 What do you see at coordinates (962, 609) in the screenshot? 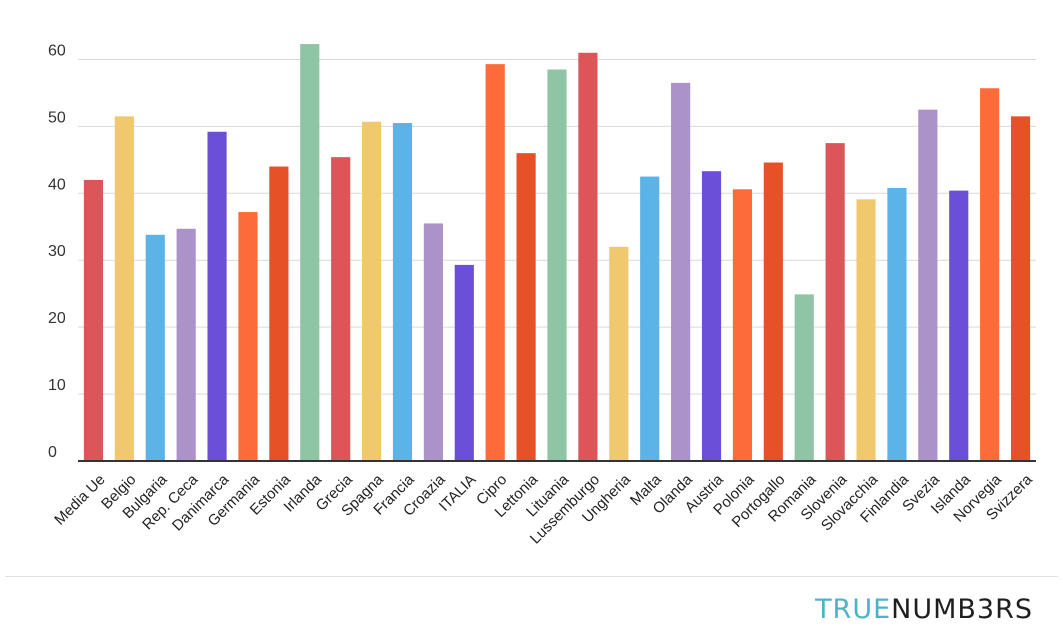
I see `brand-logo-part-numbers: NUMB3RS` at bounding box center [962, 609].